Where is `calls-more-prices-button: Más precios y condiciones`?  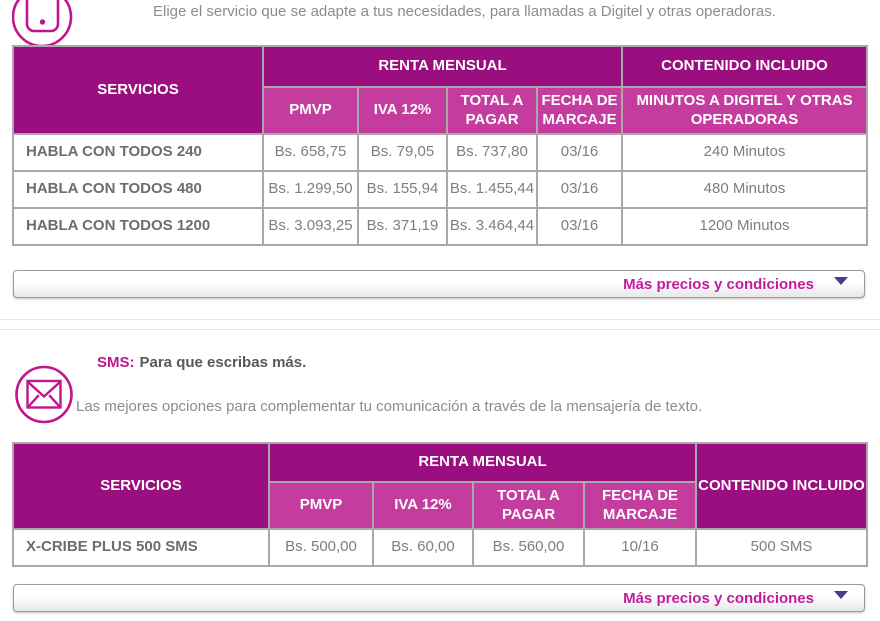 calls-more-prices-button: Más precios y condiciones is located at coordinates (439, 284).